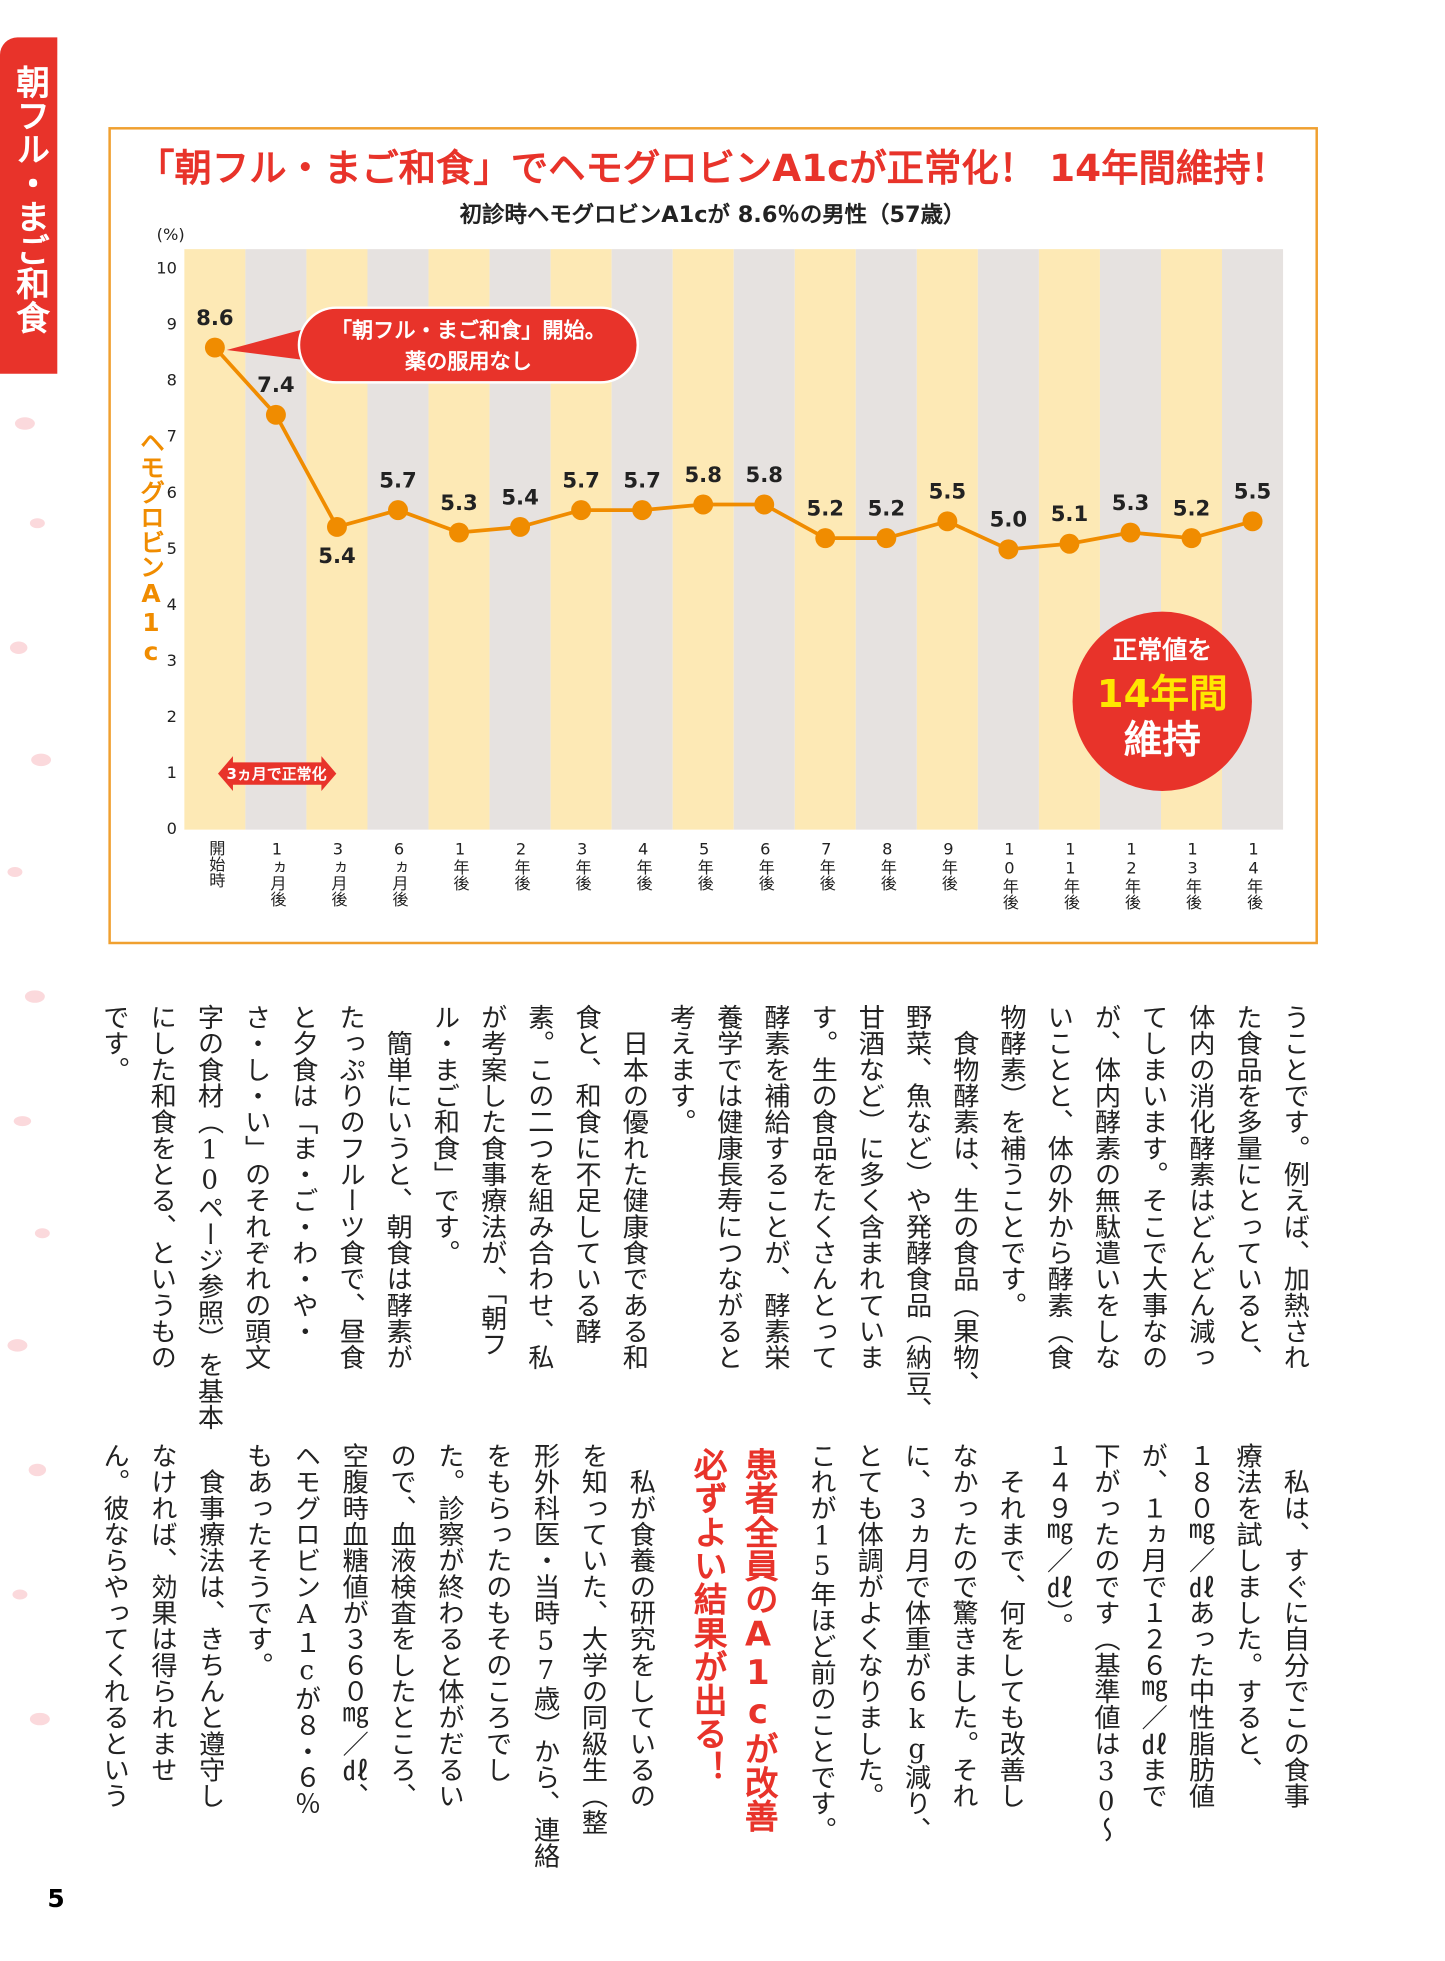  Describe the element at coordinates (776, 1187) in the screenshot. I see `text-column: 酵素を補給することが、酵素栄` at that location.